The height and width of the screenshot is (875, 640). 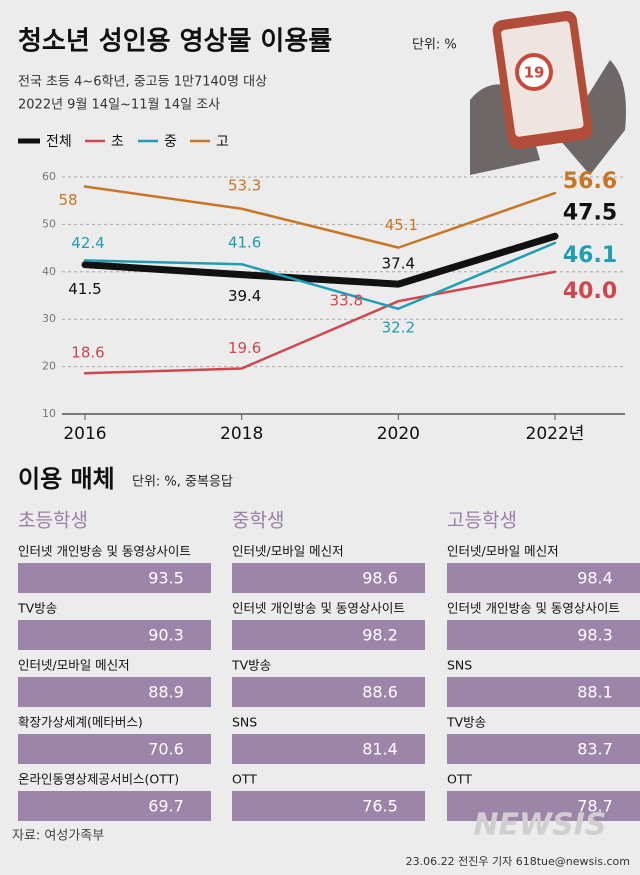 What do you see at coordinates (548, 92) in the screenshot?
I see `phone-illustration: 19` at bounding box center [548, 92].